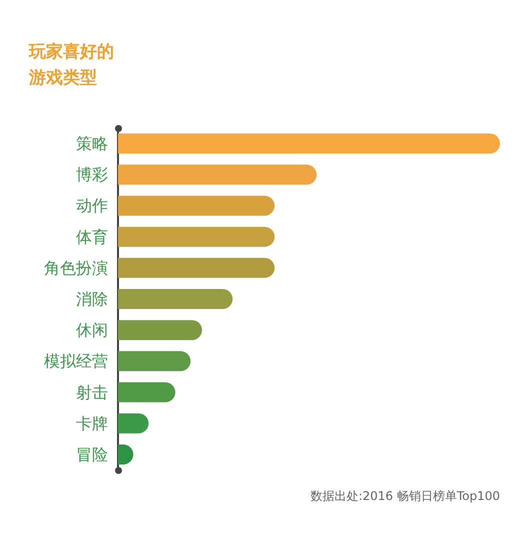 This screenshot has width=526, height=550. Describe the element at coordinates (92, 144) in the screenshot. I see `y-tick-label: 策略` at that location.